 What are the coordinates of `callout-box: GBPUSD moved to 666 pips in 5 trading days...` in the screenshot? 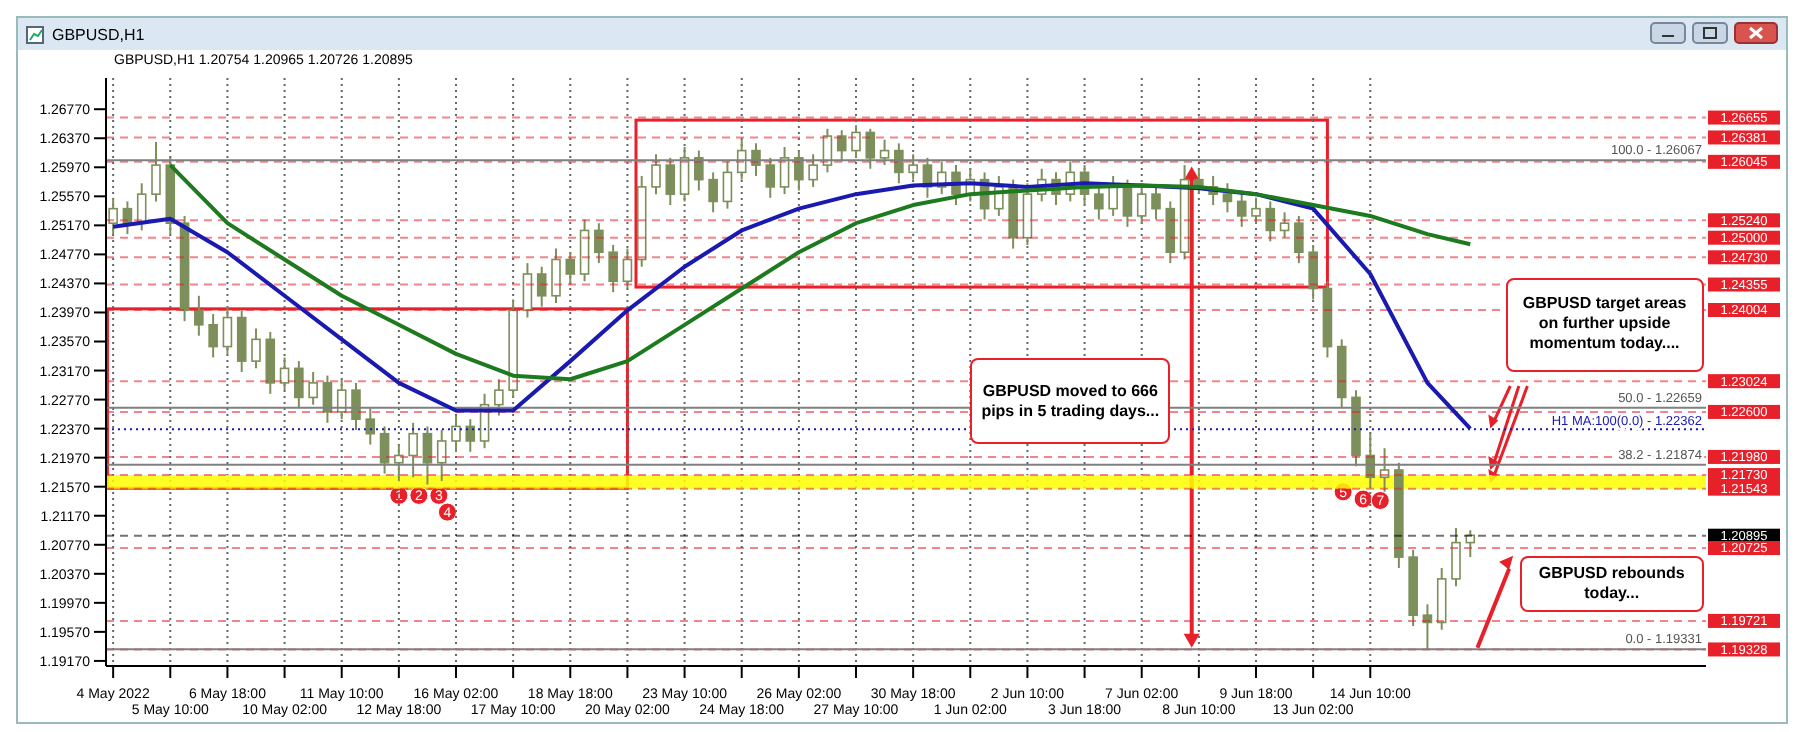 It's located at (1070, 401).